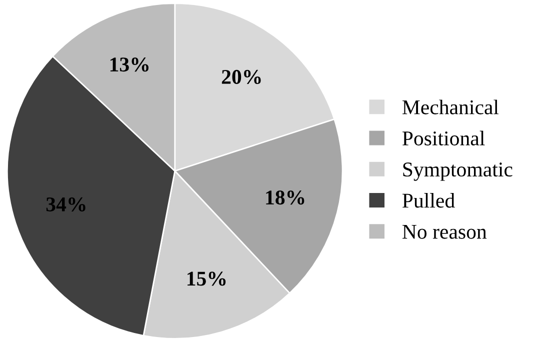 This screenshot has height=342, width=534. What do you see at coordinates (444, 231) in the screenshot?
I see `legend-label: No reason` at bounding box center [444, 231].